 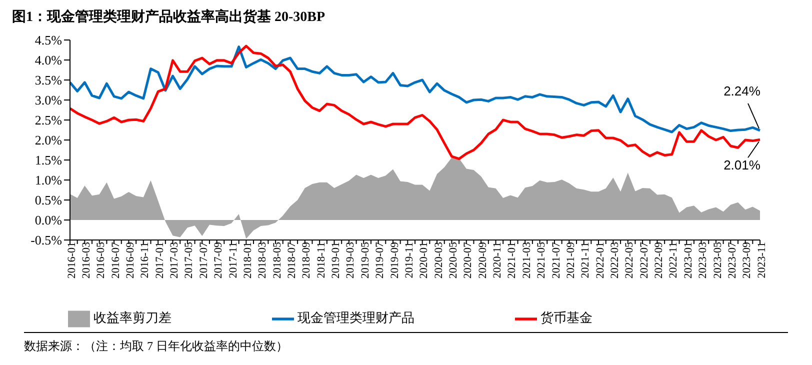 What do you see at coordinates (48, 180) in the screenshot?
I see `y-tick-label: 1.0%` at bounding box center [48, 180].